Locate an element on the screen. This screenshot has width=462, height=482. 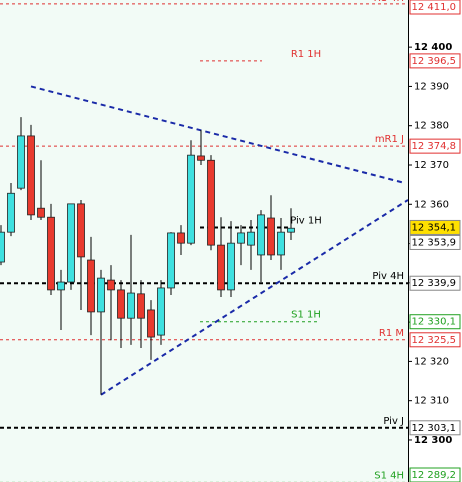
level-label: Piv 4H is located at coordinates (388, 276).